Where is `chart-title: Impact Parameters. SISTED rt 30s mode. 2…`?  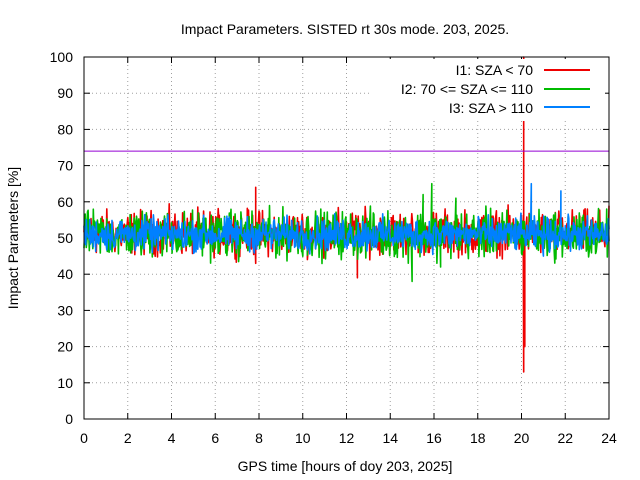
chart-title: Impact Parameters. SISTED rt 30s mode. 2… is located at coordinates (345, 29).